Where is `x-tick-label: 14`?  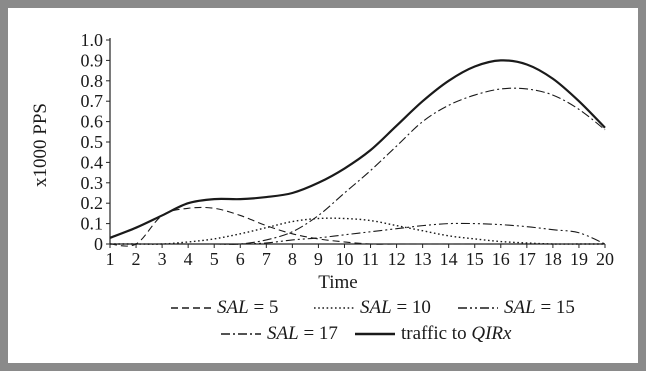 x-tick-label: 14 is located at coordinates (449, 259).